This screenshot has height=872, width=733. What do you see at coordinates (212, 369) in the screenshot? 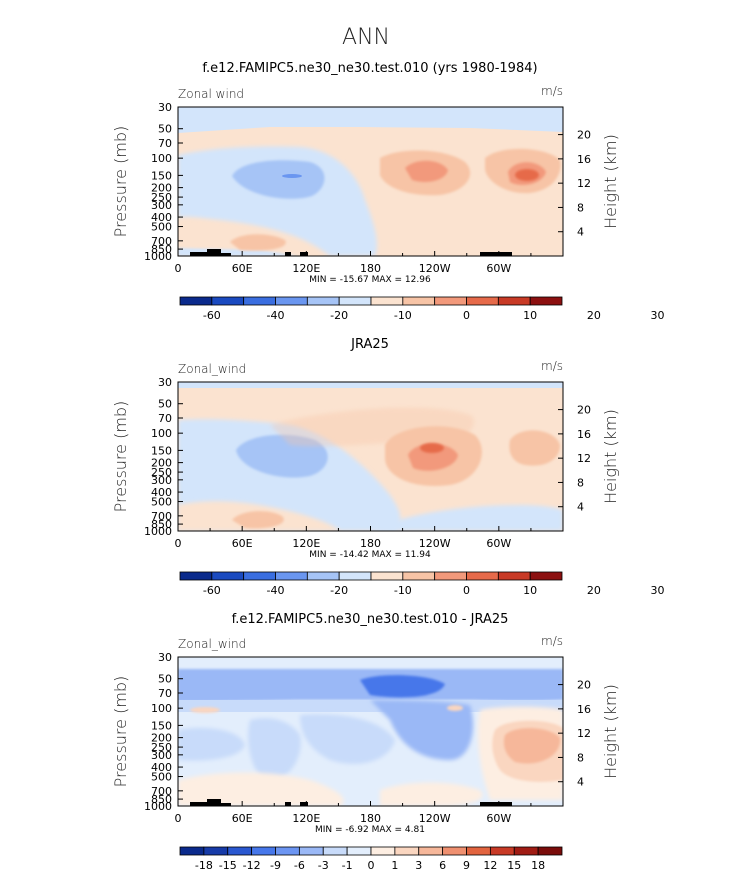
I see `panel-variable-label: Zonal_wind` at bounding box center [212, 369].